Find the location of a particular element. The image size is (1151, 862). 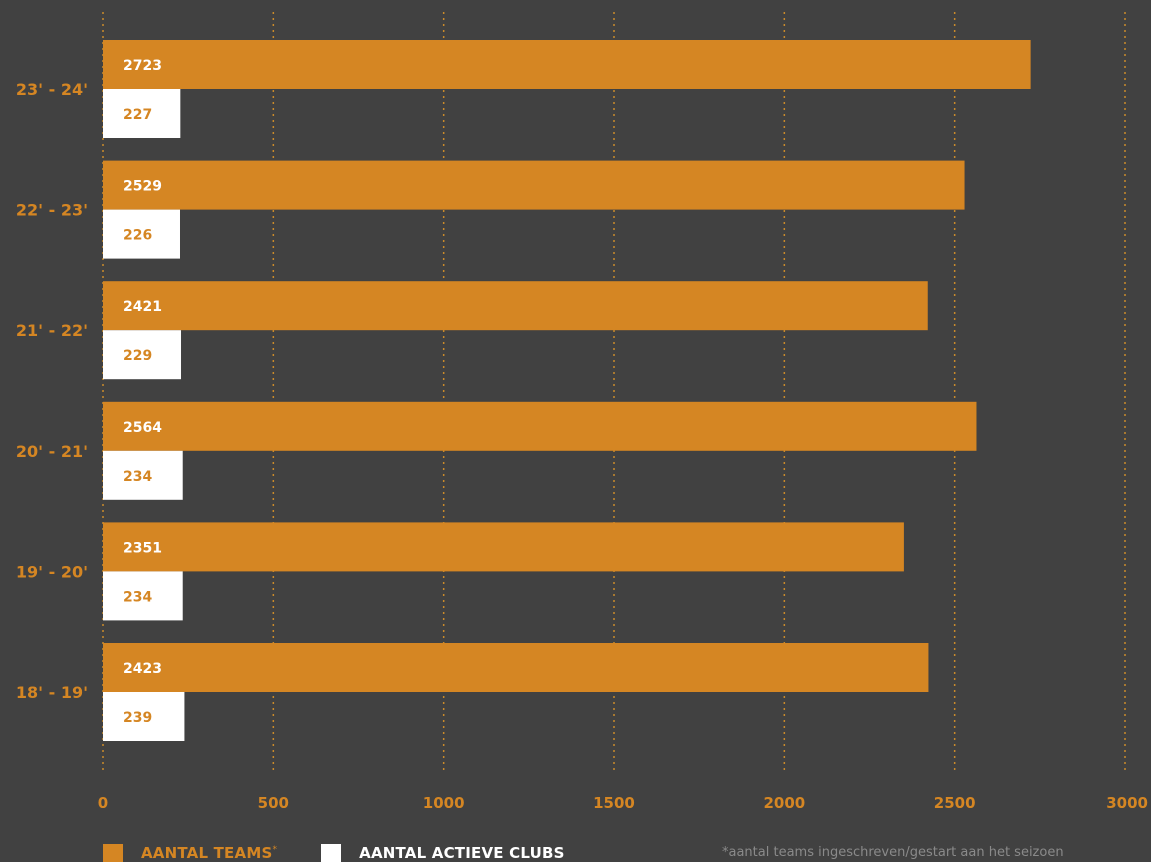

legend: AANTAL TEAMS* AANTAL ACTIEVE CLUBS is located at coordinates (356, 853).